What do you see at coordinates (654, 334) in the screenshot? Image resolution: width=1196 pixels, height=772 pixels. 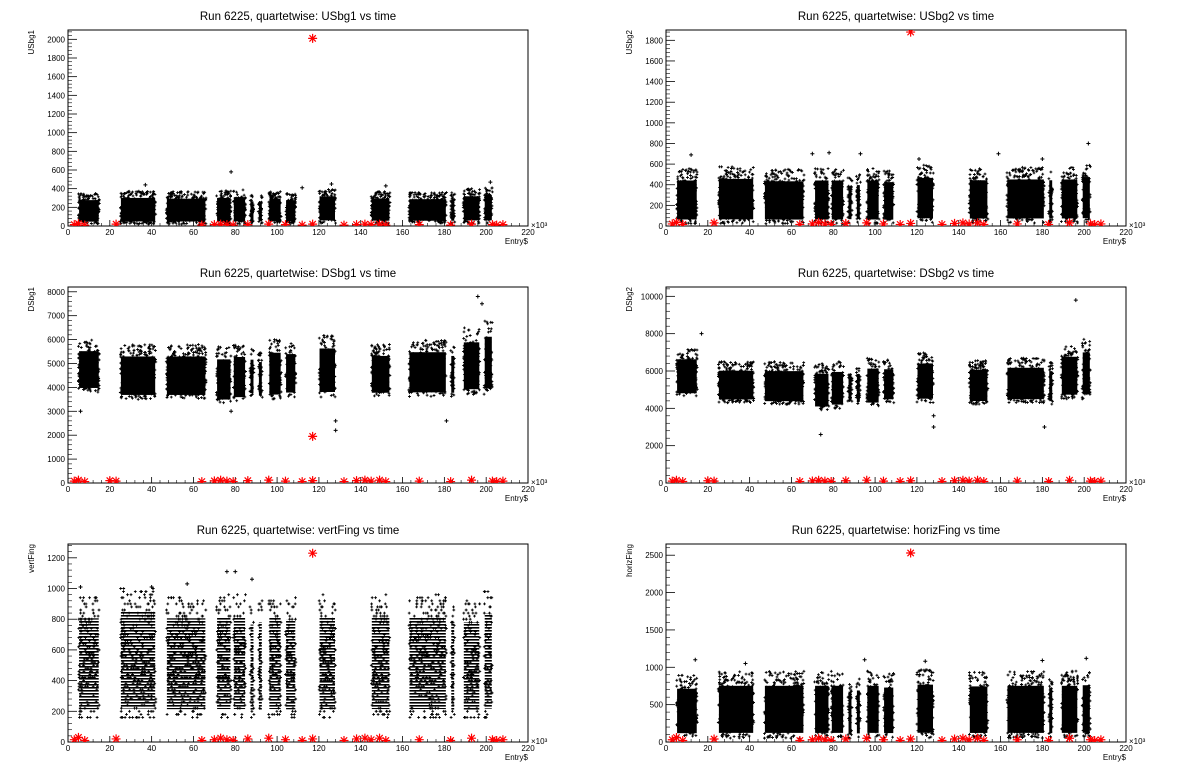 I see `y-tick-label: 8000` at bounding box center [654, 334].